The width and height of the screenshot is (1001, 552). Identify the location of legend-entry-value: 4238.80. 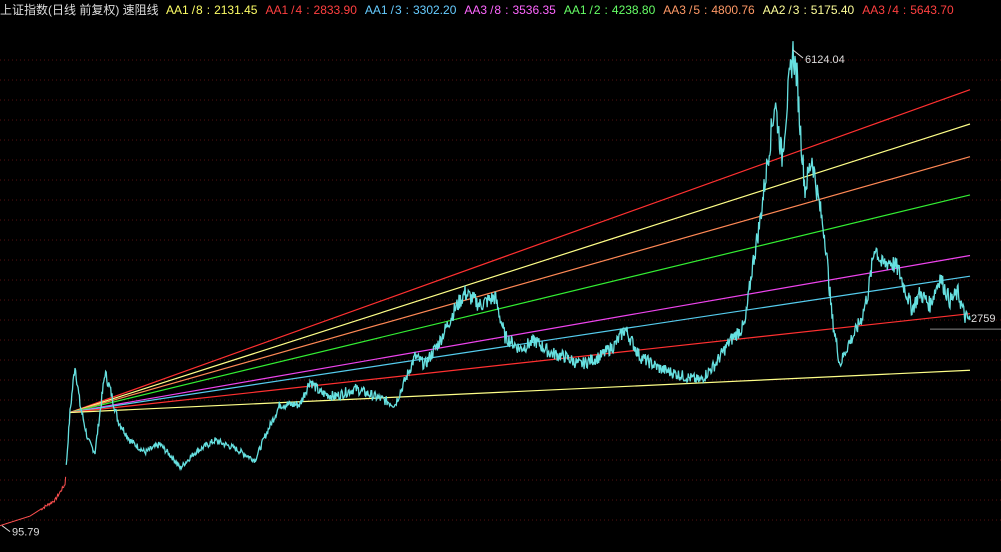
(633, 10).